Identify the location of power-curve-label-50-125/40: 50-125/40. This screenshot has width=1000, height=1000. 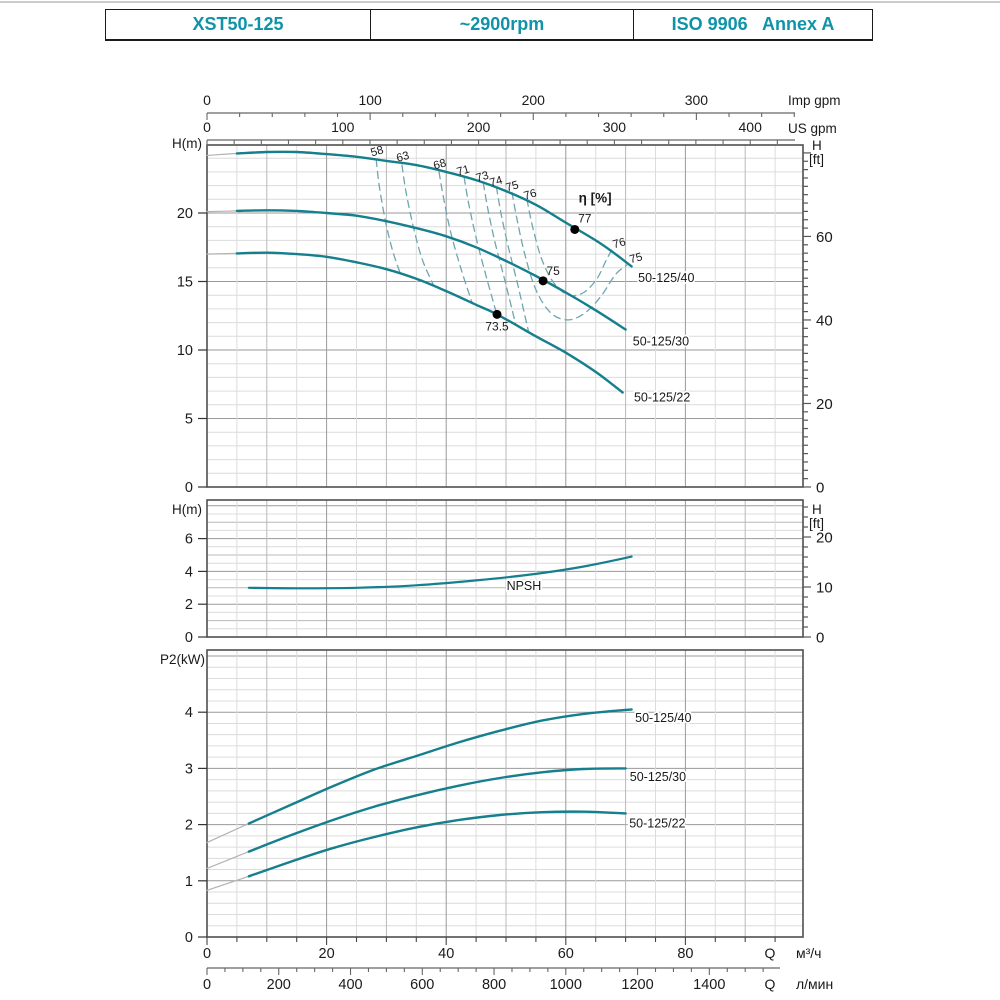
(663, 718).